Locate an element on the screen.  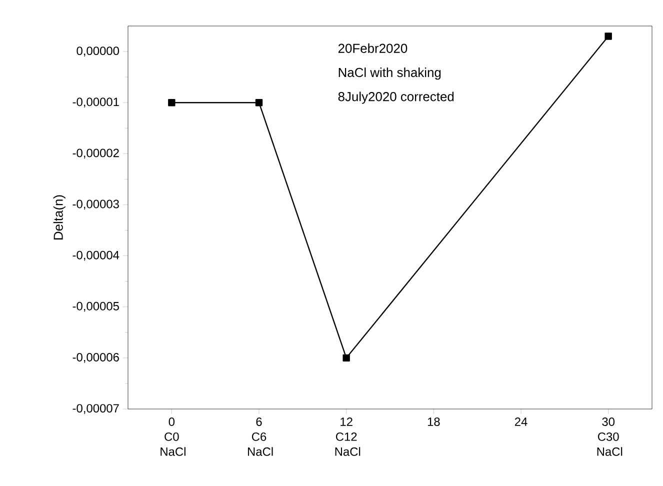
x-tick-label: 0 C0 NaCl is located at coordinates (173, 437).